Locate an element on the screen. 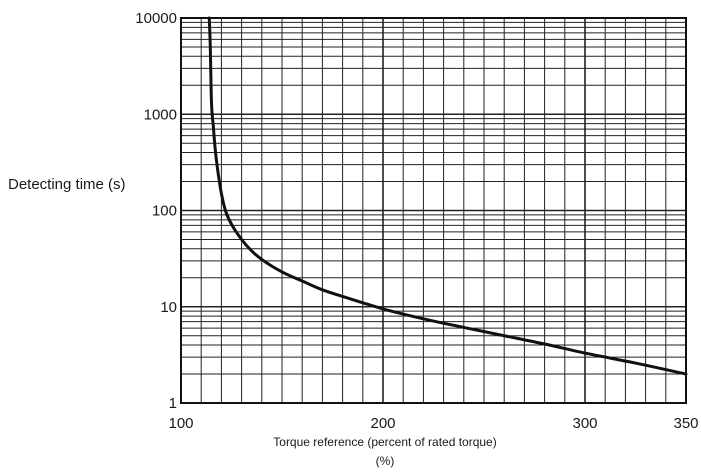  y-tick-label: 100 is located at coordinates (164, 211).